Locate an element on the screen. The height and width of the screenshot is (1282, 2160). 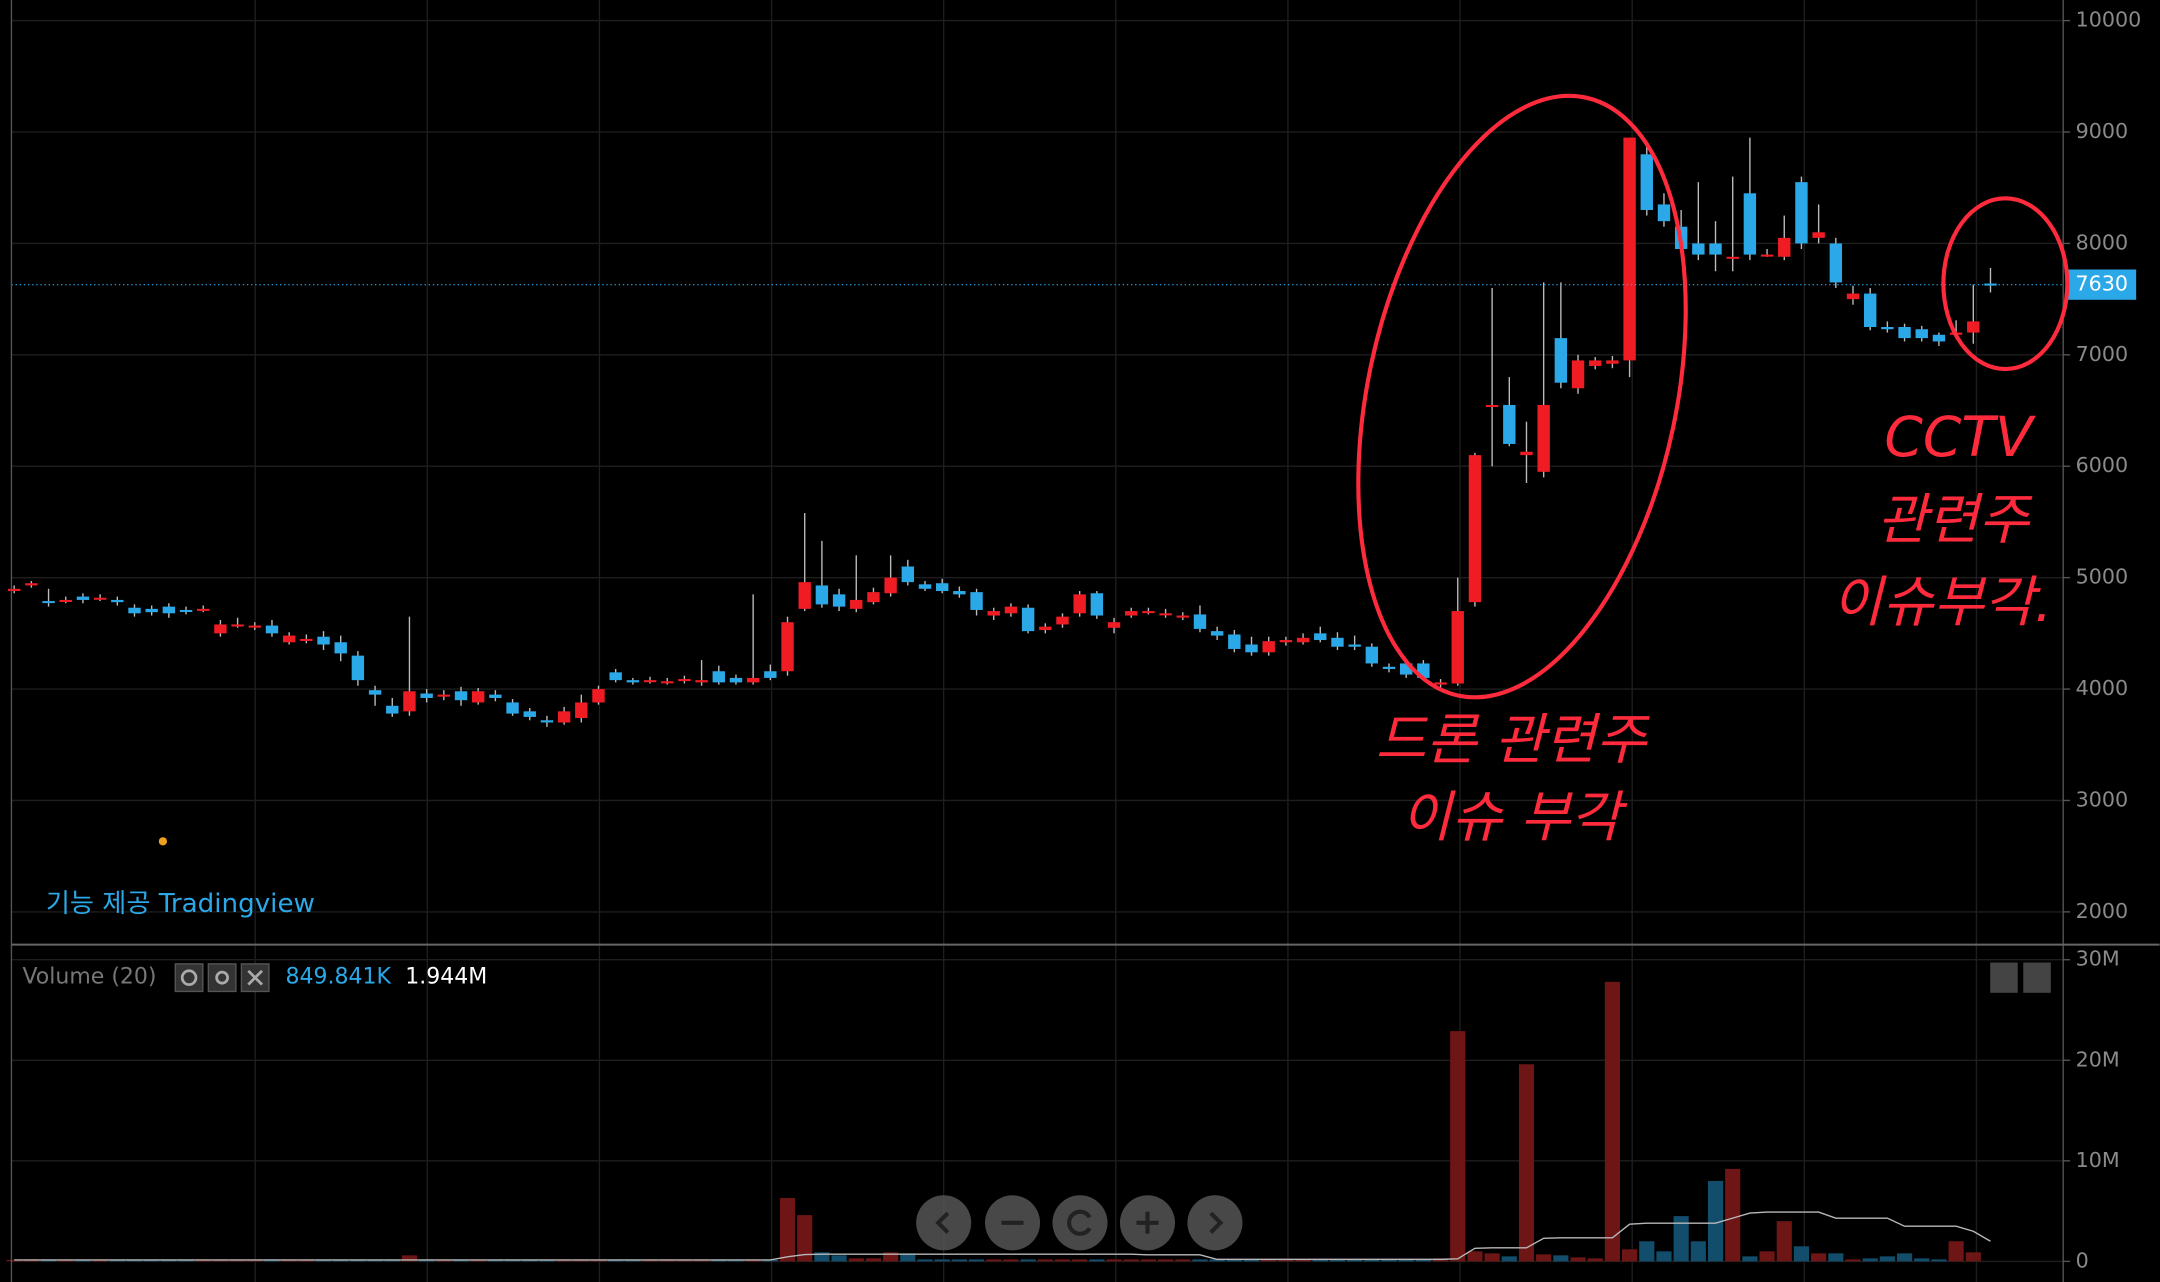
annotation: CCTV is located at coordinates (1960, 437).